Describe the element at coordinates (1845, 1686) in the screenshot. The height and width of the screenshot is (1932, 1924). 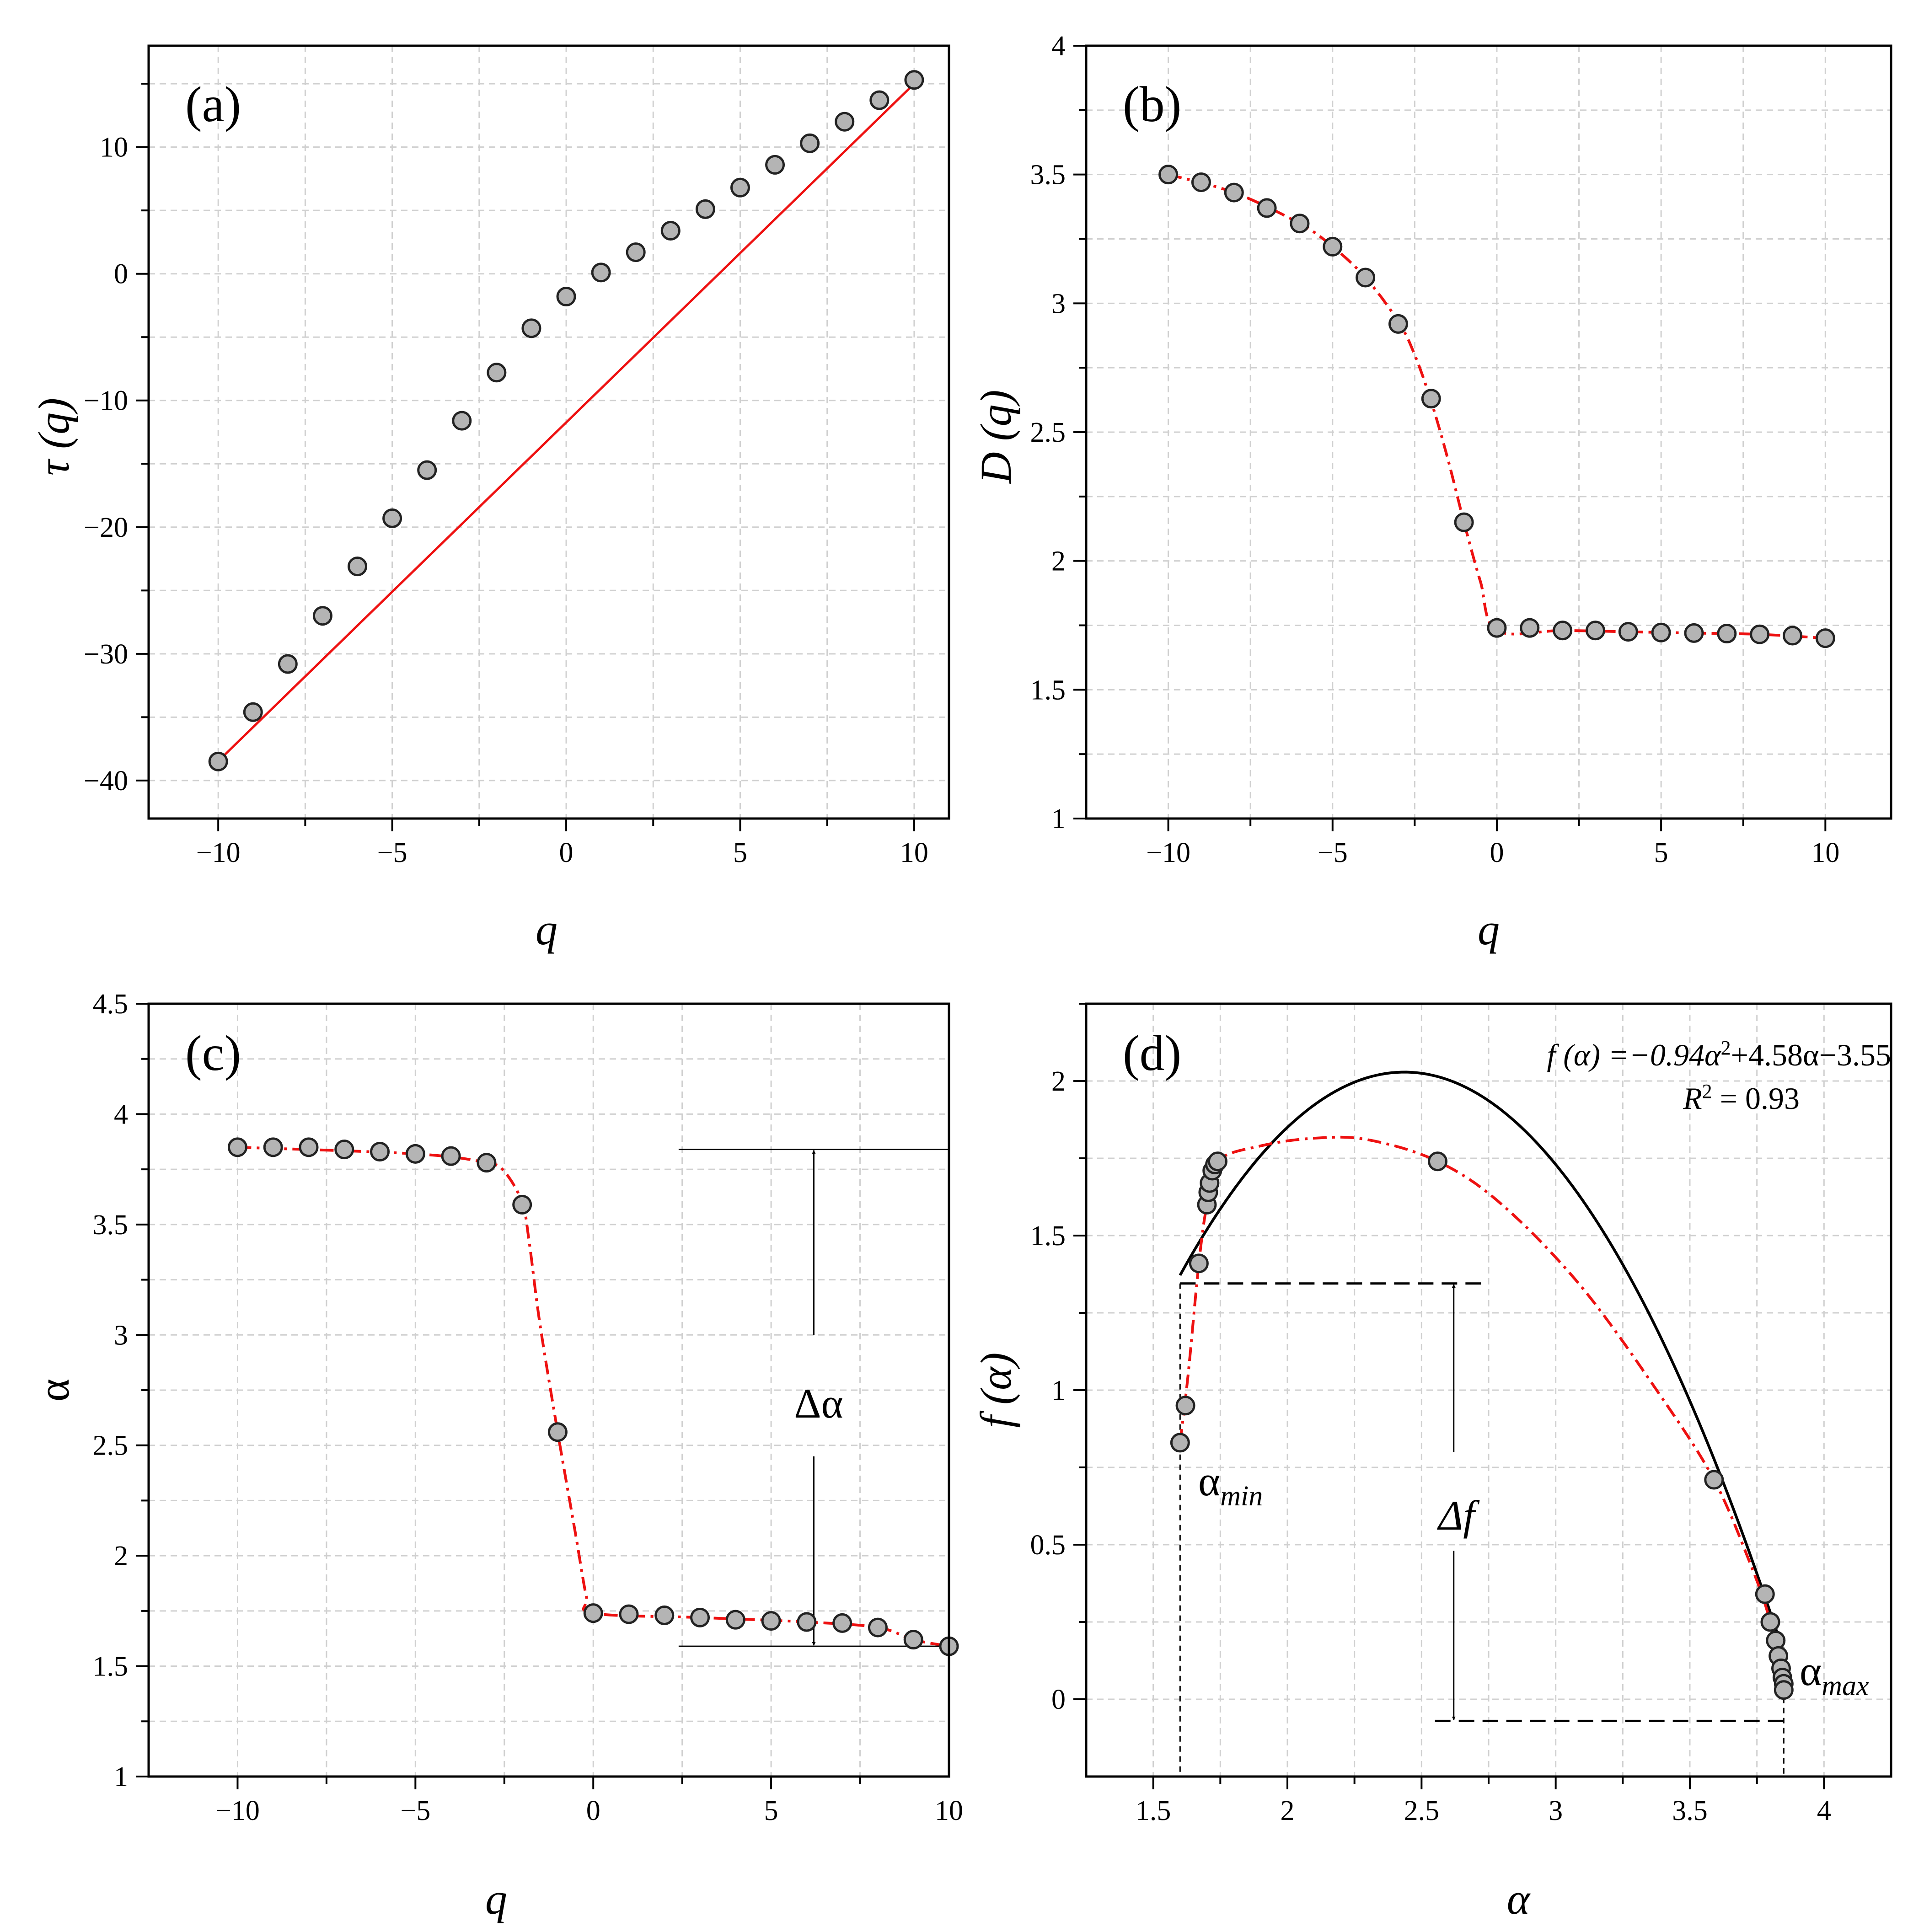
I see `alpha-max-sub: max` at that location.